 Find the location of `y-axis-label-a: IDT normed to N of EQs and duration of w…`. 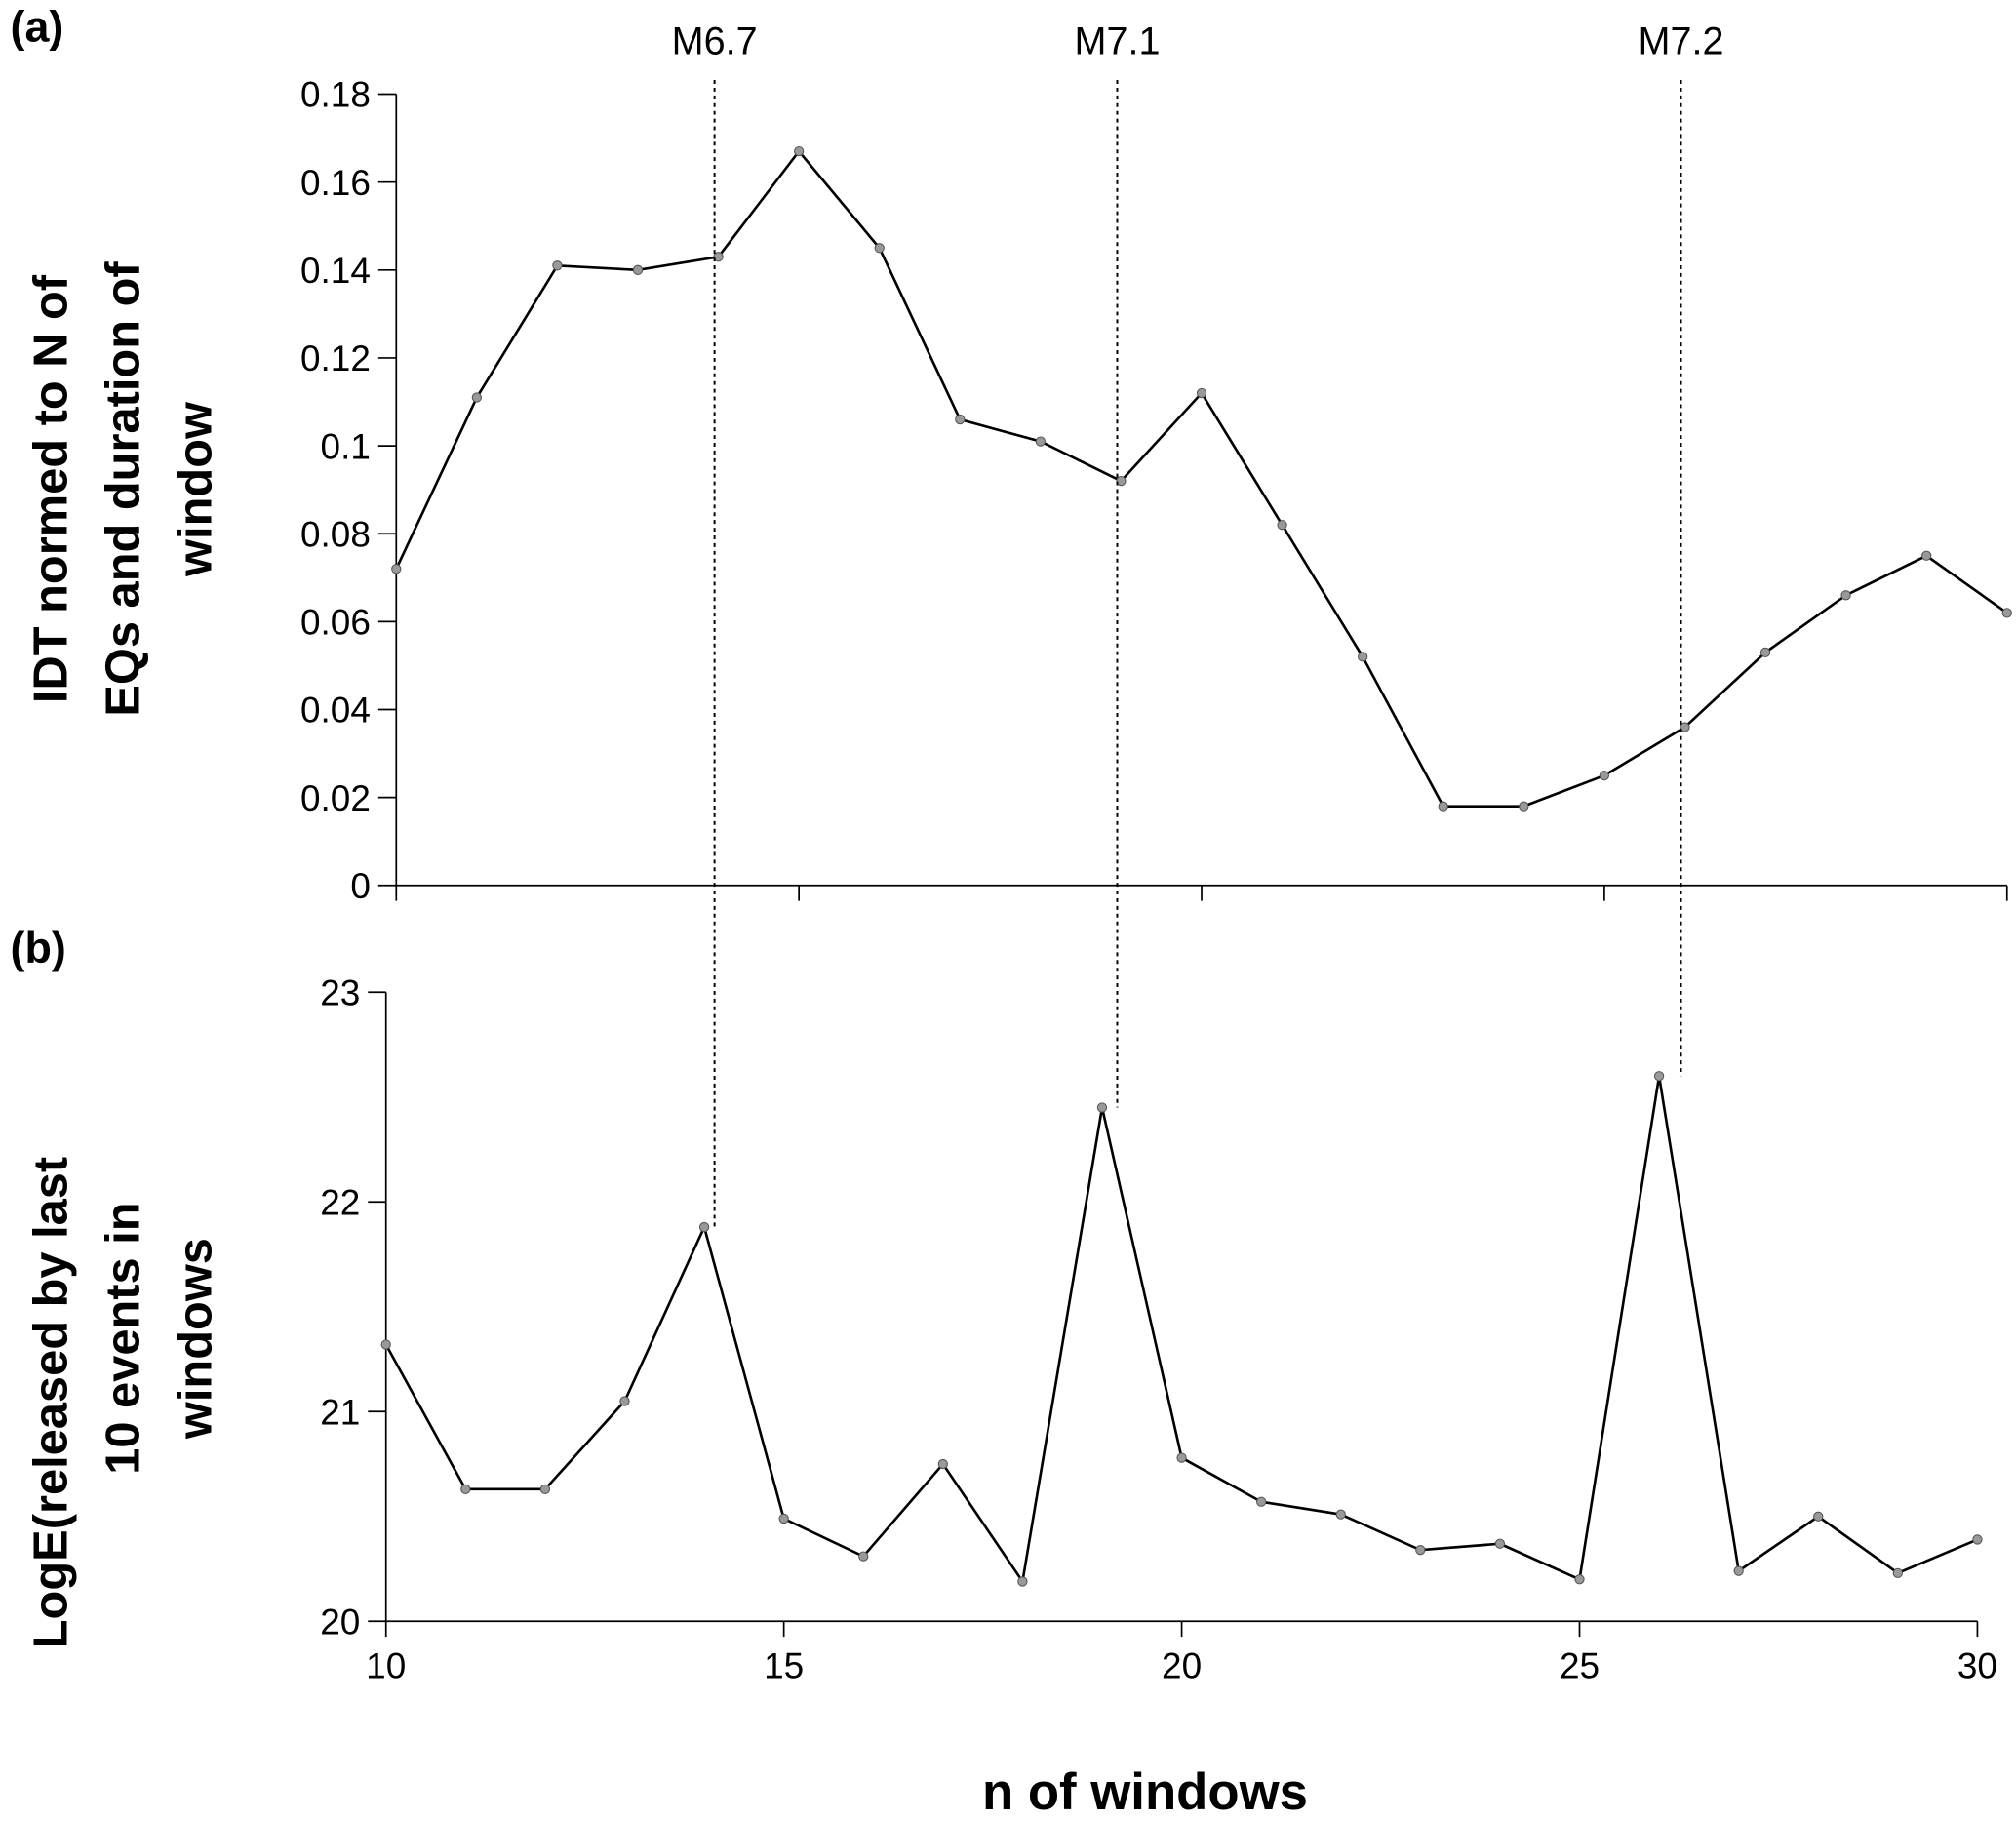

y-axis-label-a: IDT normed to N of EQs and duration of w… is located at coordinates (123, 489).